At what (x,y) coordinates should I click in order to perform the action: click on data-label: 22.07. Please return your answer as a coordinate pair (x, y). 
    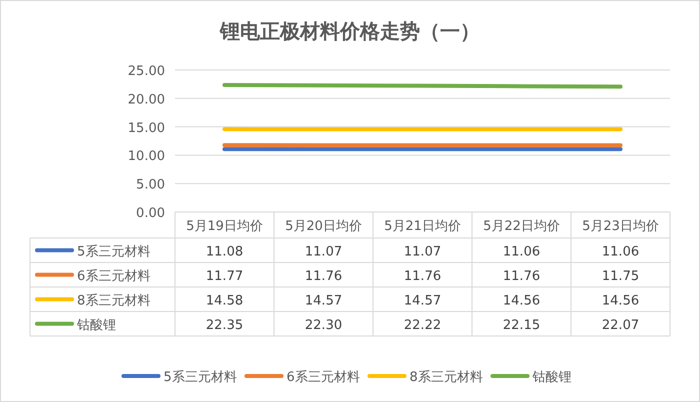
    Looking at the image, I should click on (621, 325).